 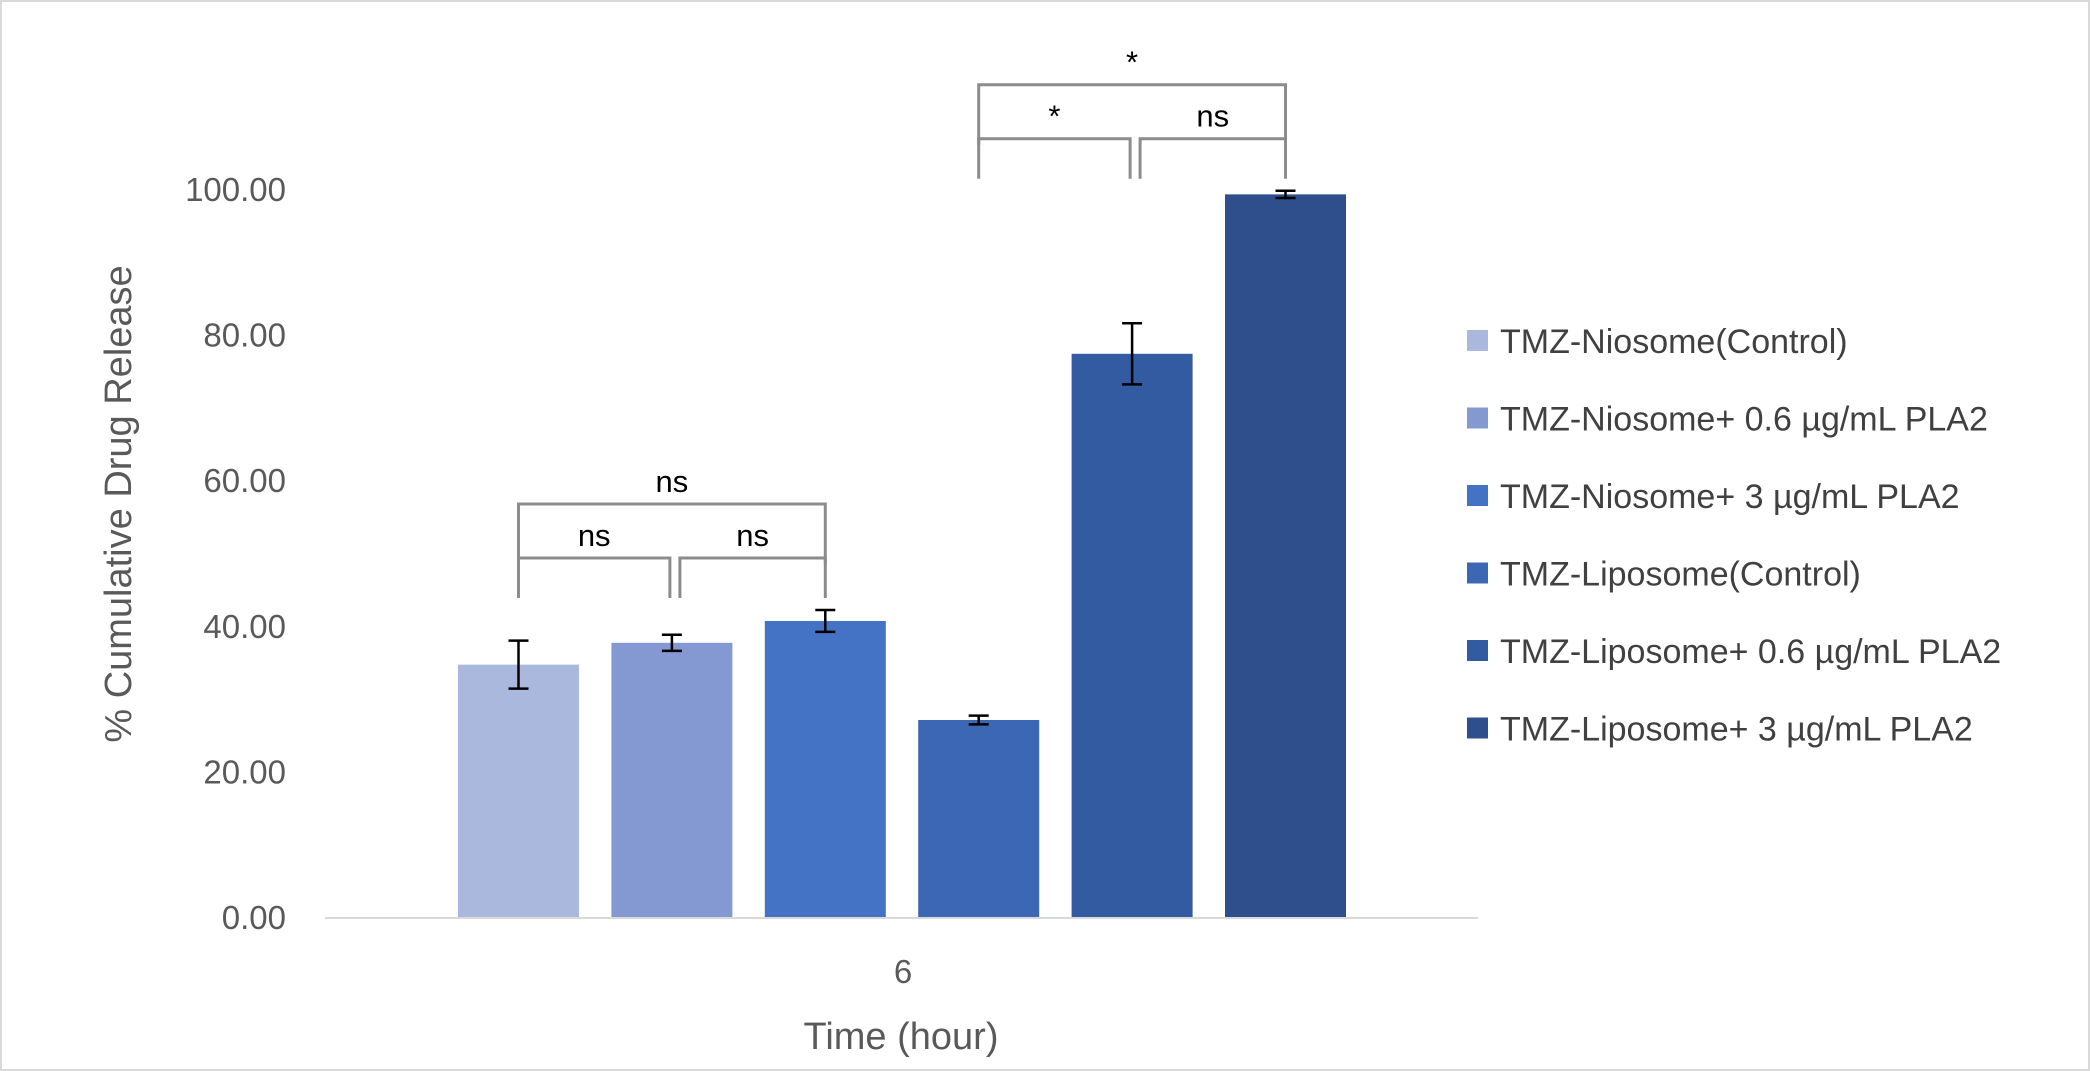 I want to click on legend-label: TMZ-Niosome+ 0.6 µg/mL PLA2, so click(x=1744, y=420).